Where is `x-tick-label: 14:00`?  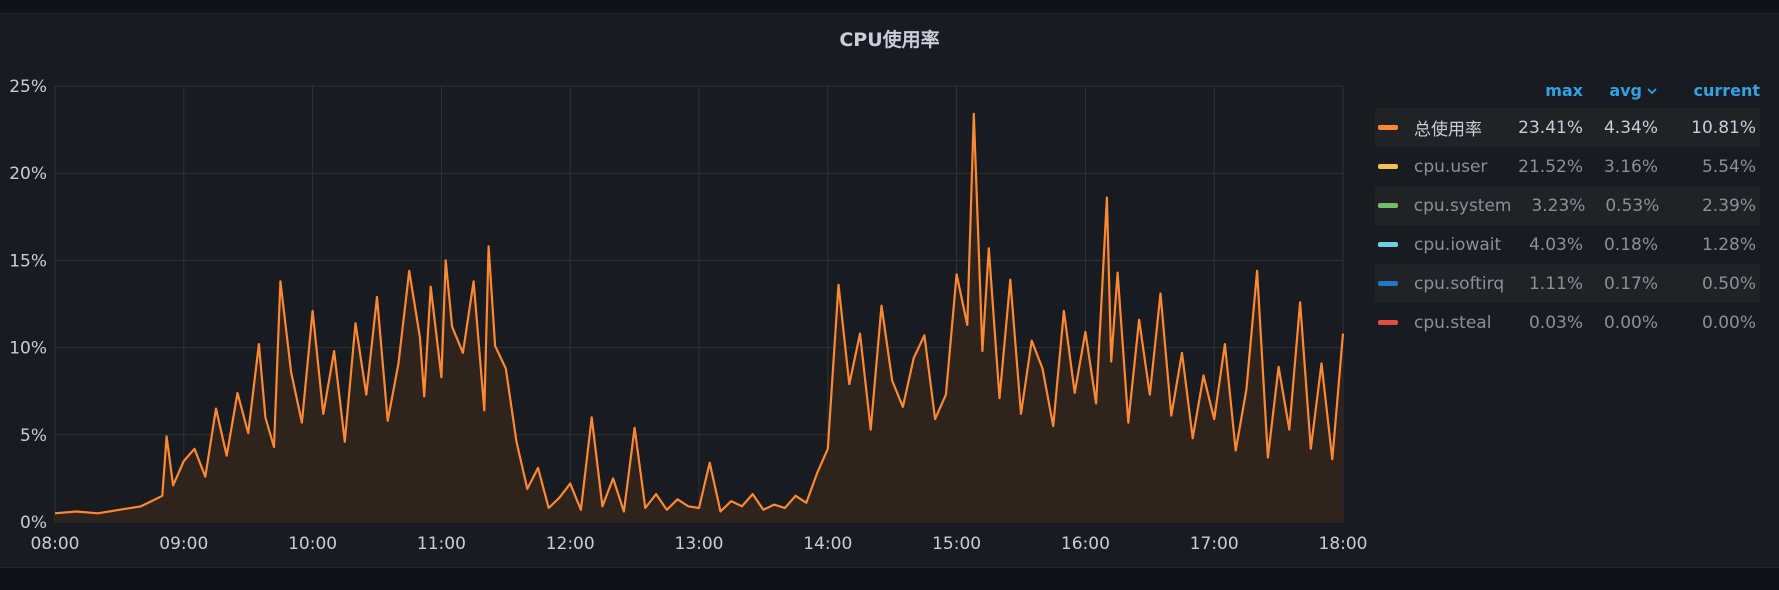
x-tick-label: 14:00 is located at coordinates (827, 544).